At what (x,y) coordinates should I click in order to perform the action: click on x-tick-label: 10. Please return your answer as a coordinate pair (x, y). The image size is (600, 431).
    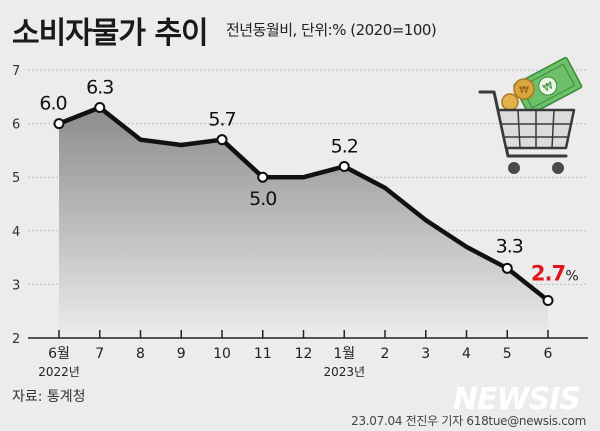
    Looking at the image, I should click on (222, 354).